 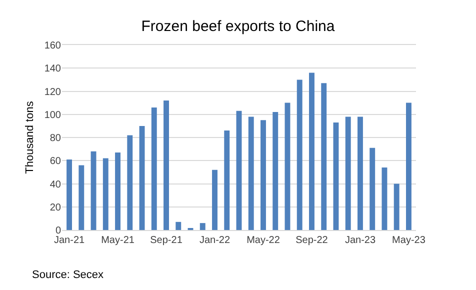 I want to click on x-tick-label: Jan-21, so click(x=69, y=240).